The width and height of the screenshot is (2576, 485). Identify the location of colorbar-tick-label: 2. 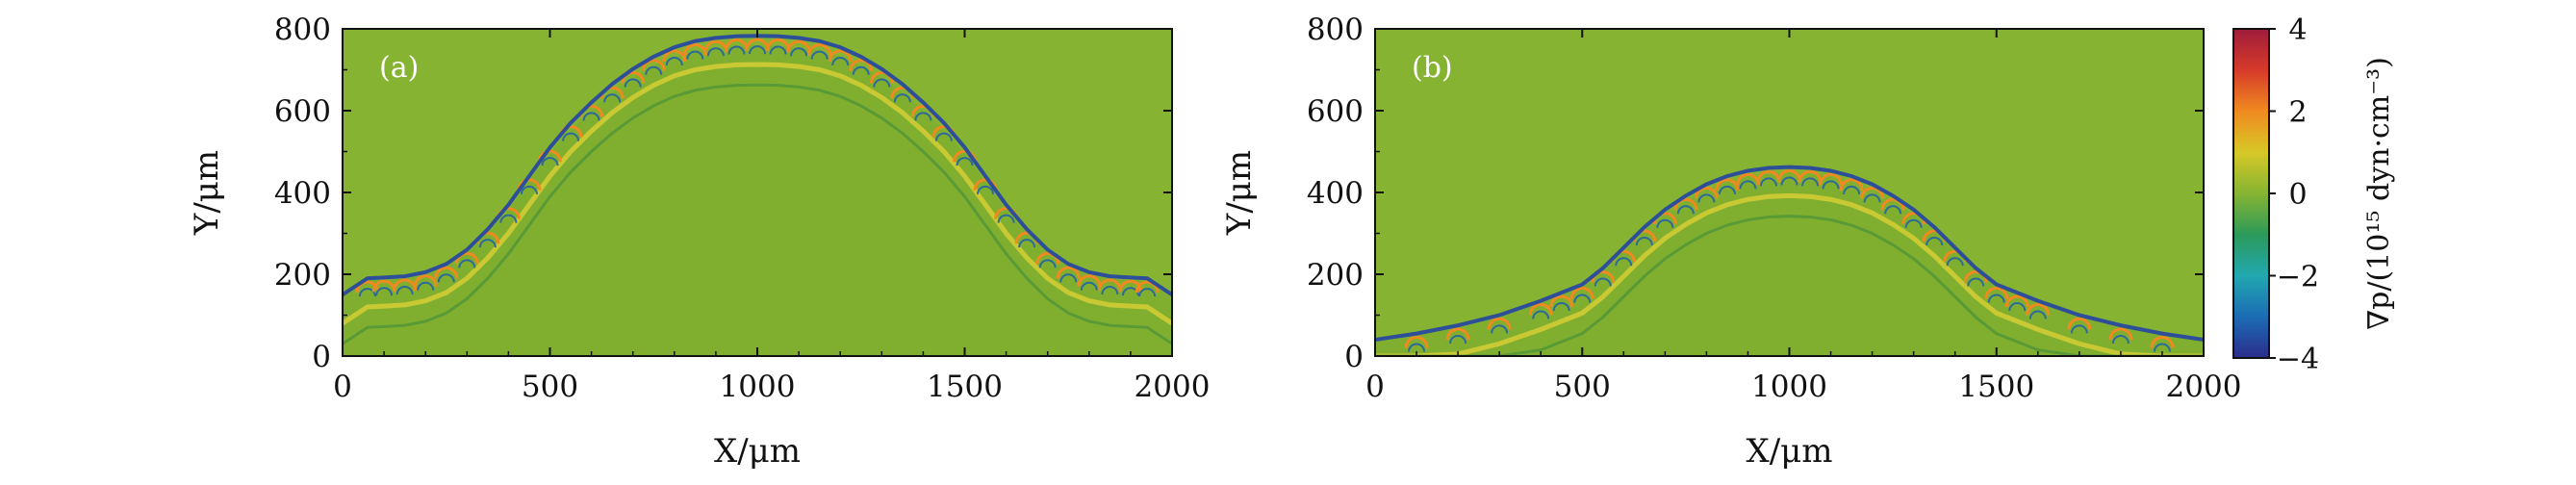
(2297, 113).